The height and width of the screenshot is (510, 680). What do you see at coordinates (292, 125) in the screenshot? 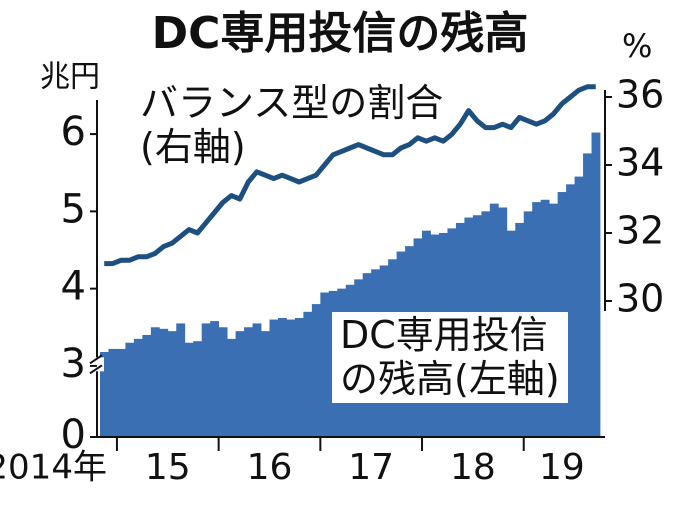
I see `line-legend: バランス型の割合 (右軸)` at bounding box center [292, 125].